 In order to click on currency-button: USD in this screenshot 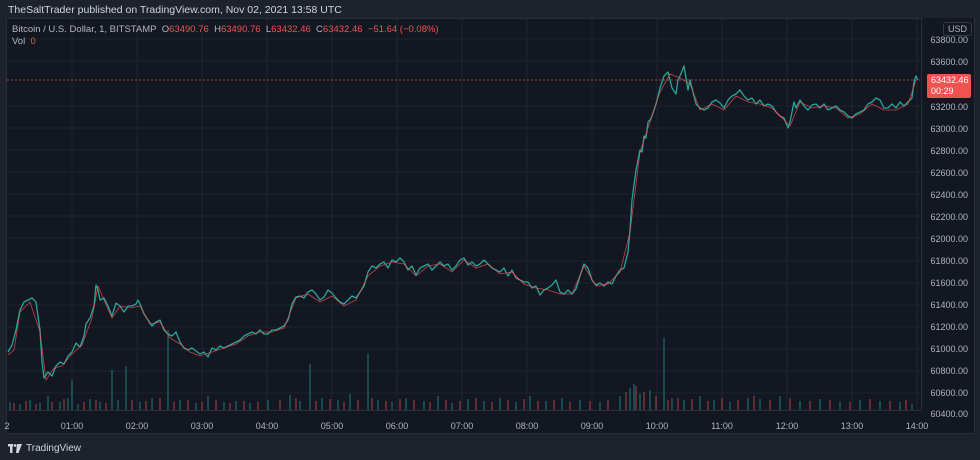, I will do `click(958, 29)`.